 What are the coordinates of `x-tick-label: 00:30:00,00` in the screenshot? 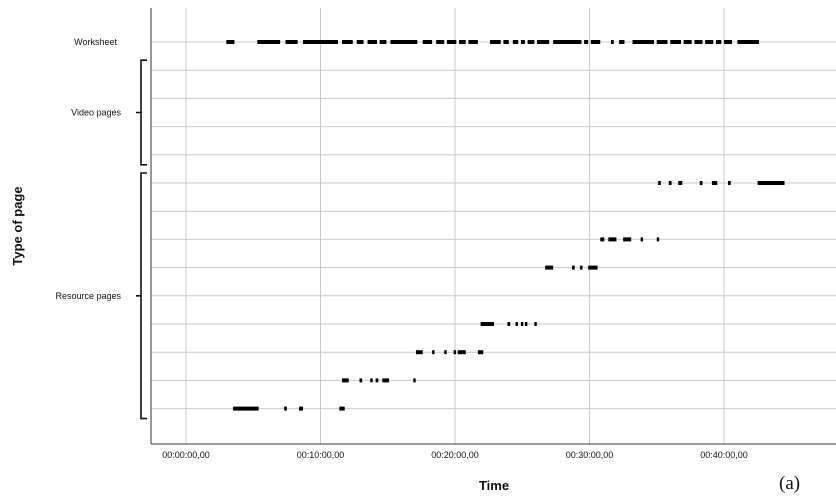 It's located at (590, 455).